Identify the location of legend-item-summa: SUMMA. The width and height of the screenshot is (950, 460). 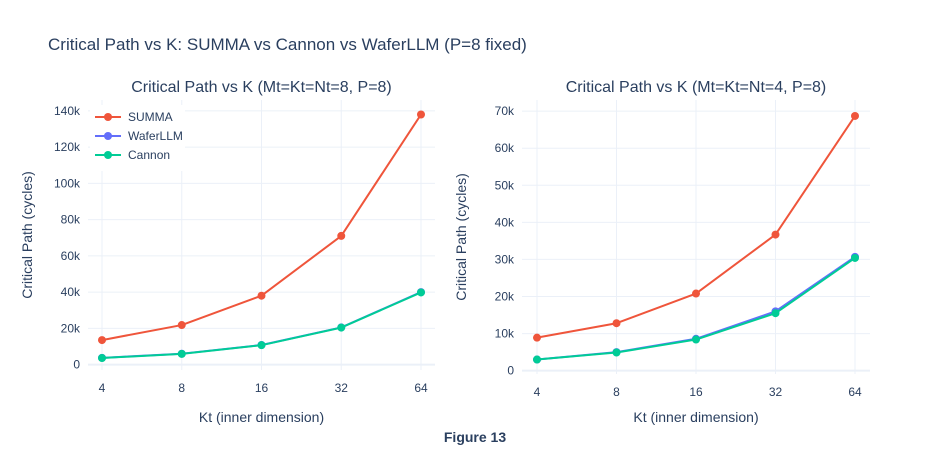
(134, 117).